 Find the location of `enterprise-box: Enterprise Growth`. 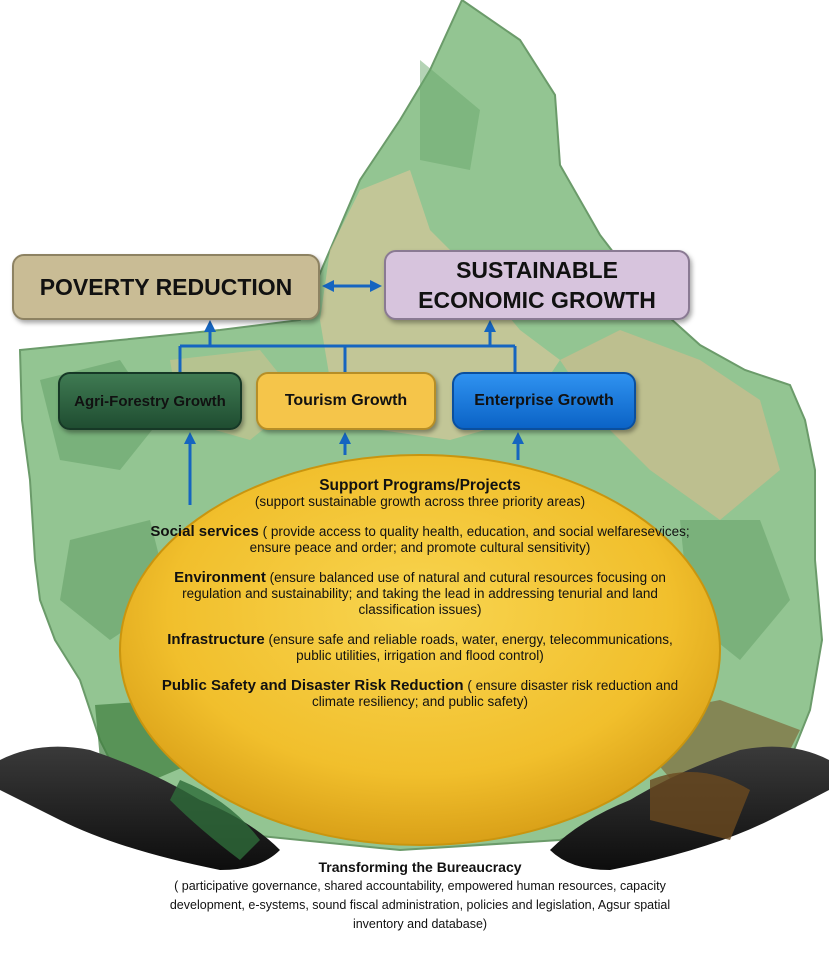

enterprise-box: Enterprise Growth is located at coordinates (544, 401).